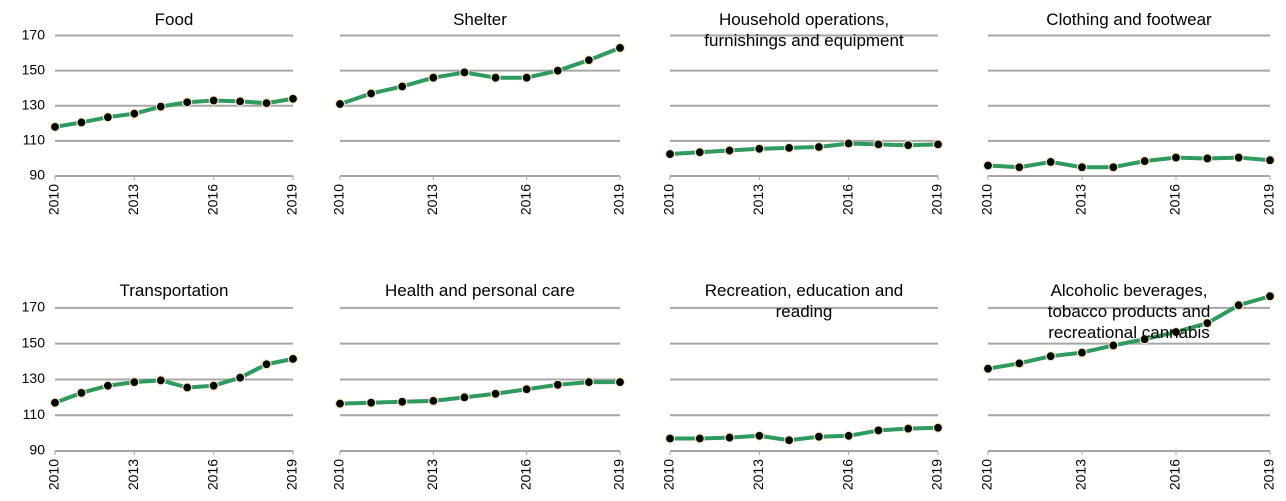 This screenshot has height=501, width=1286. What do you see at coordinates (34, 307) in the screenshot?
I see `y-tick-label: 170` at bounding box center [34, 307].